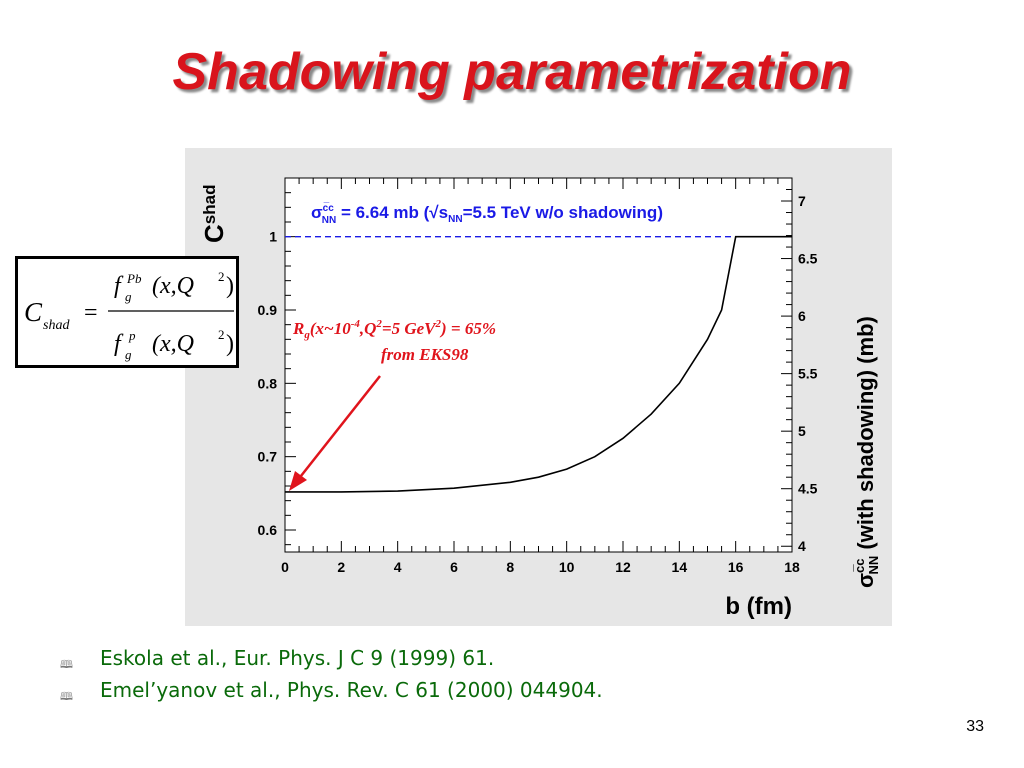  I want to click on x-tick-label: 10, so click(567, 567).